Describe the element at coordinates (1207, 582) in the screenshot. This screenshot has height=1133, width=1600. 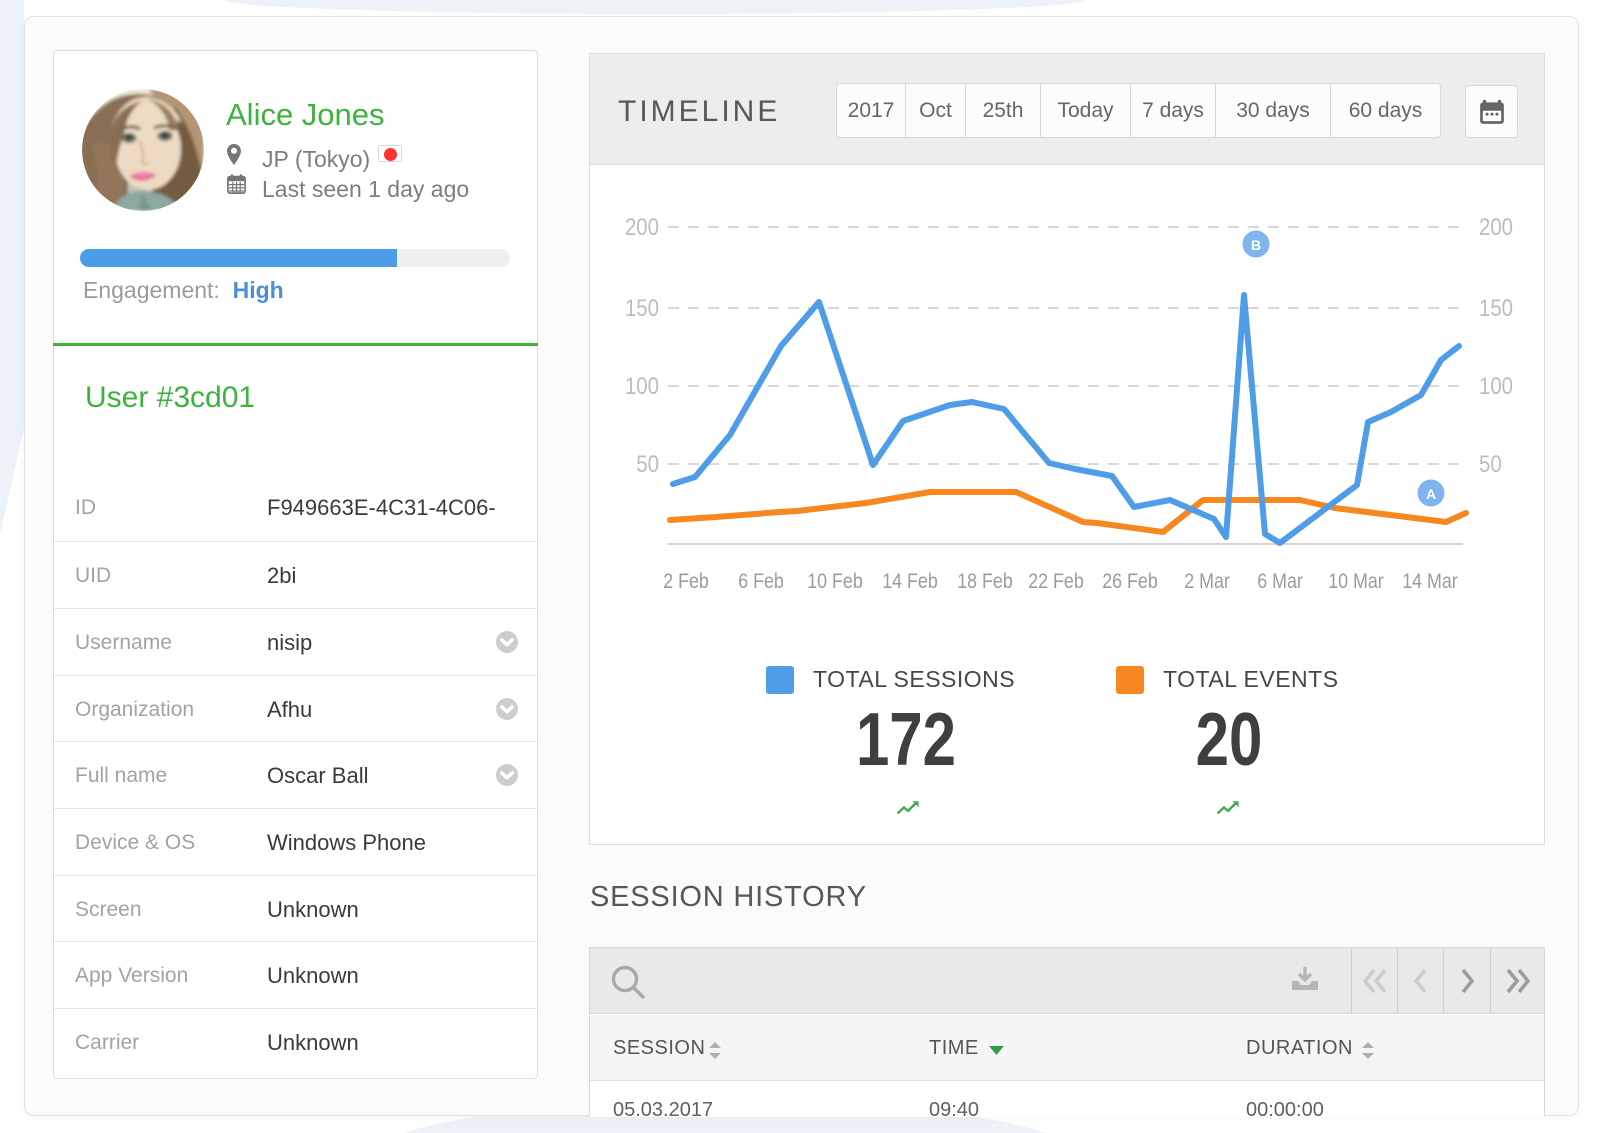
I see `svg-text: 2 Mar` at that location.